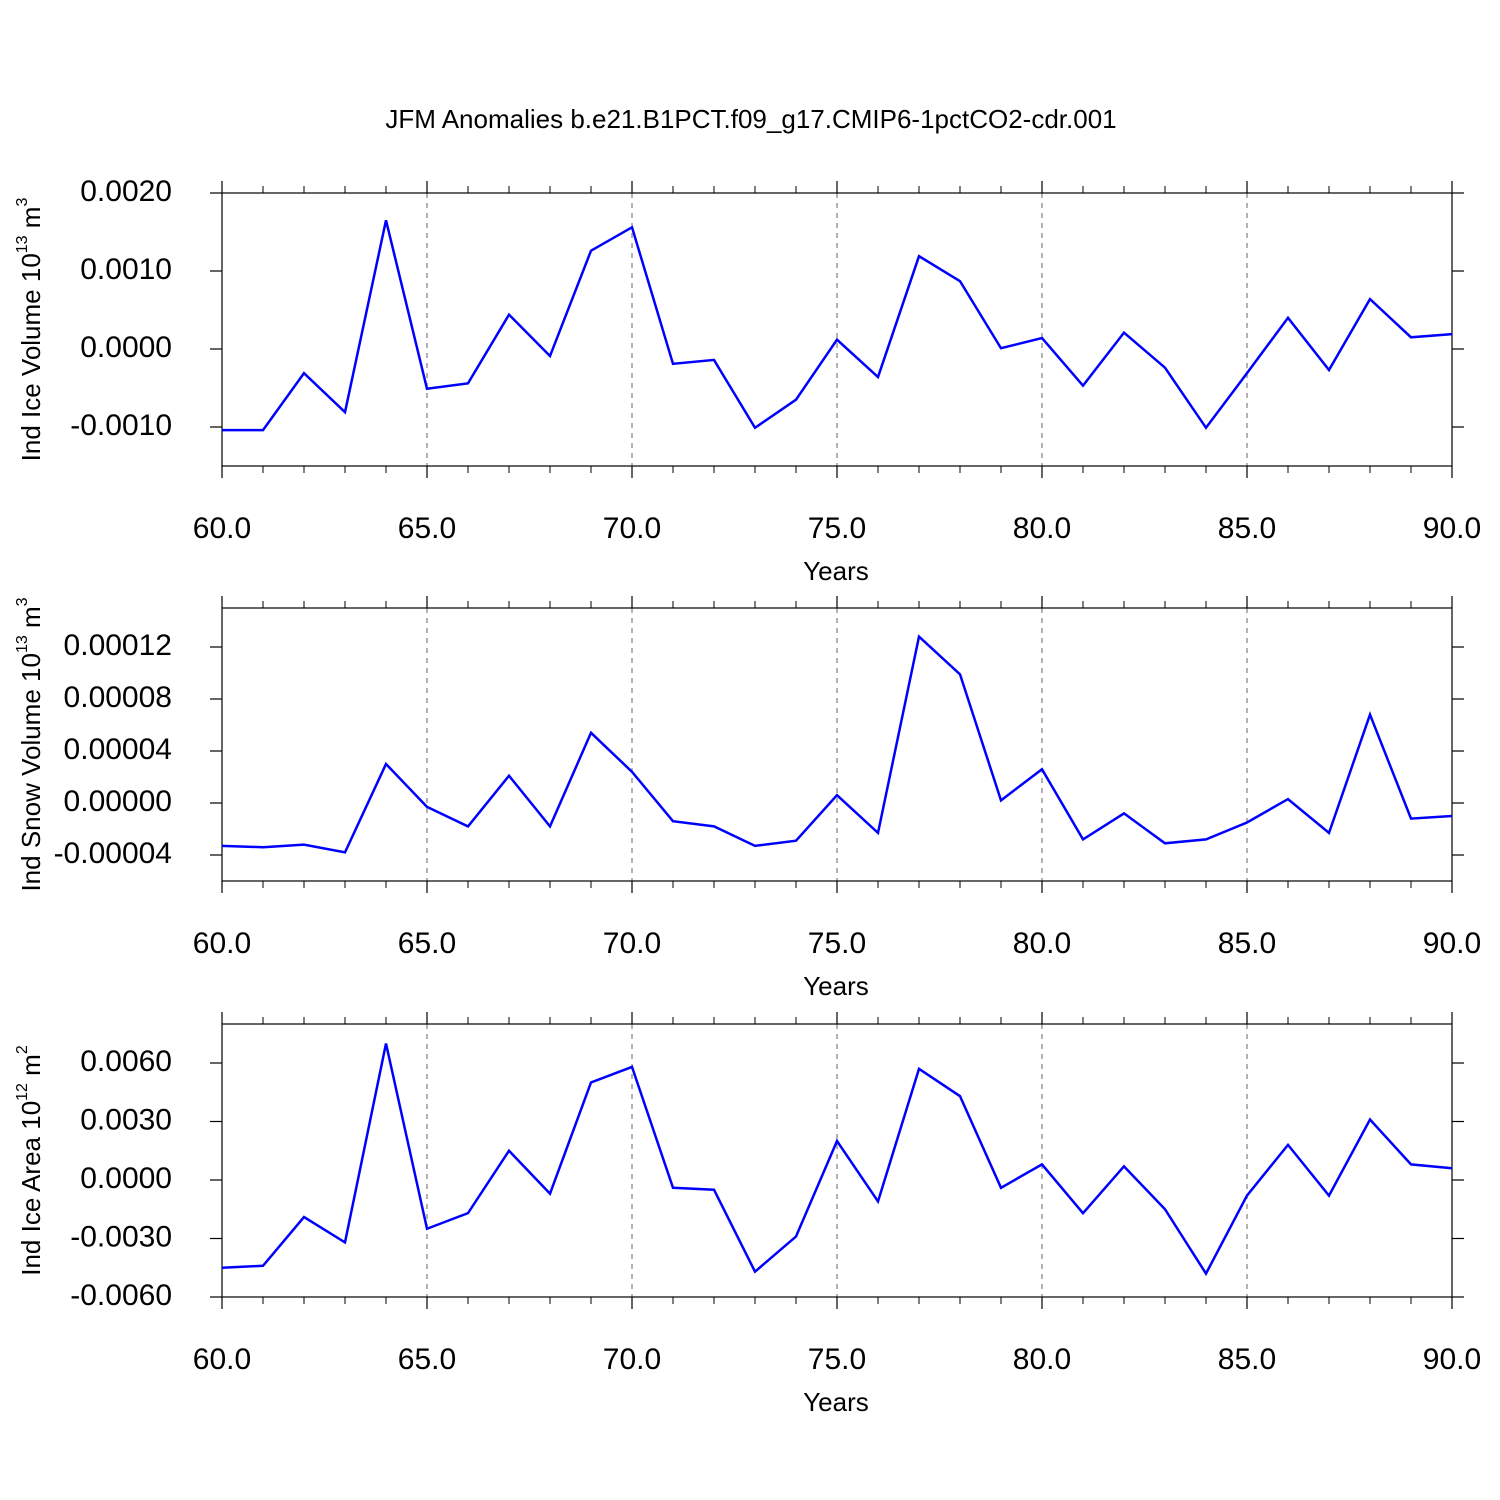  What do you see at coordinates (118, 645) in the screenshot?
I see `y-tick-label: 0.00012` at bounding box center [118, 645].